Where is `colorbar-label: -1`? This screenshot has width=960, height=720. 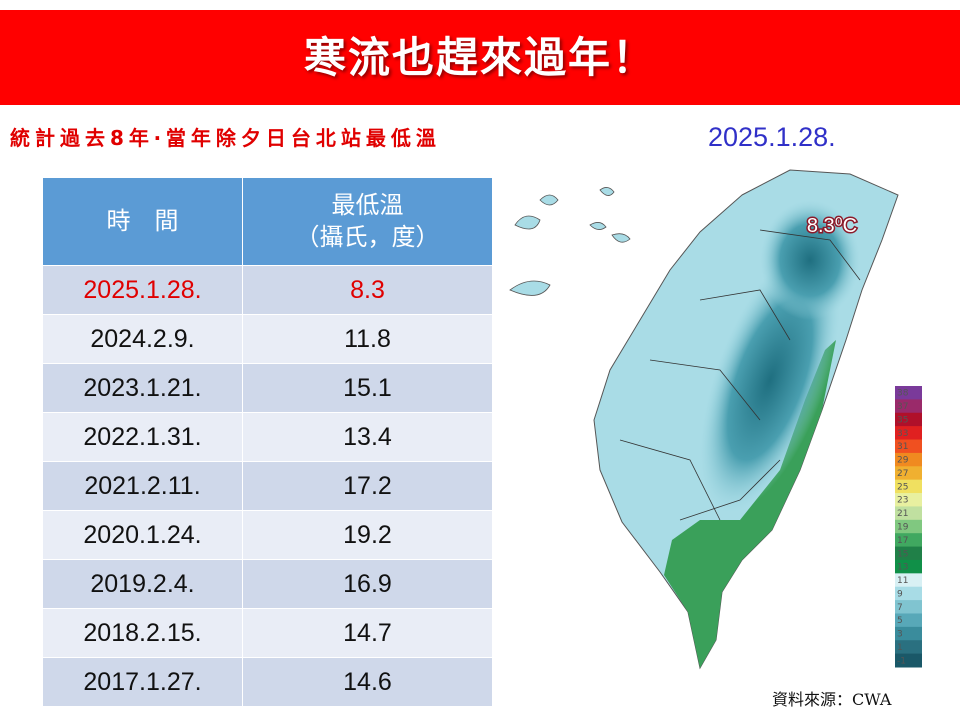 colorbar-label: -1 is located at coordinates (901, 661).